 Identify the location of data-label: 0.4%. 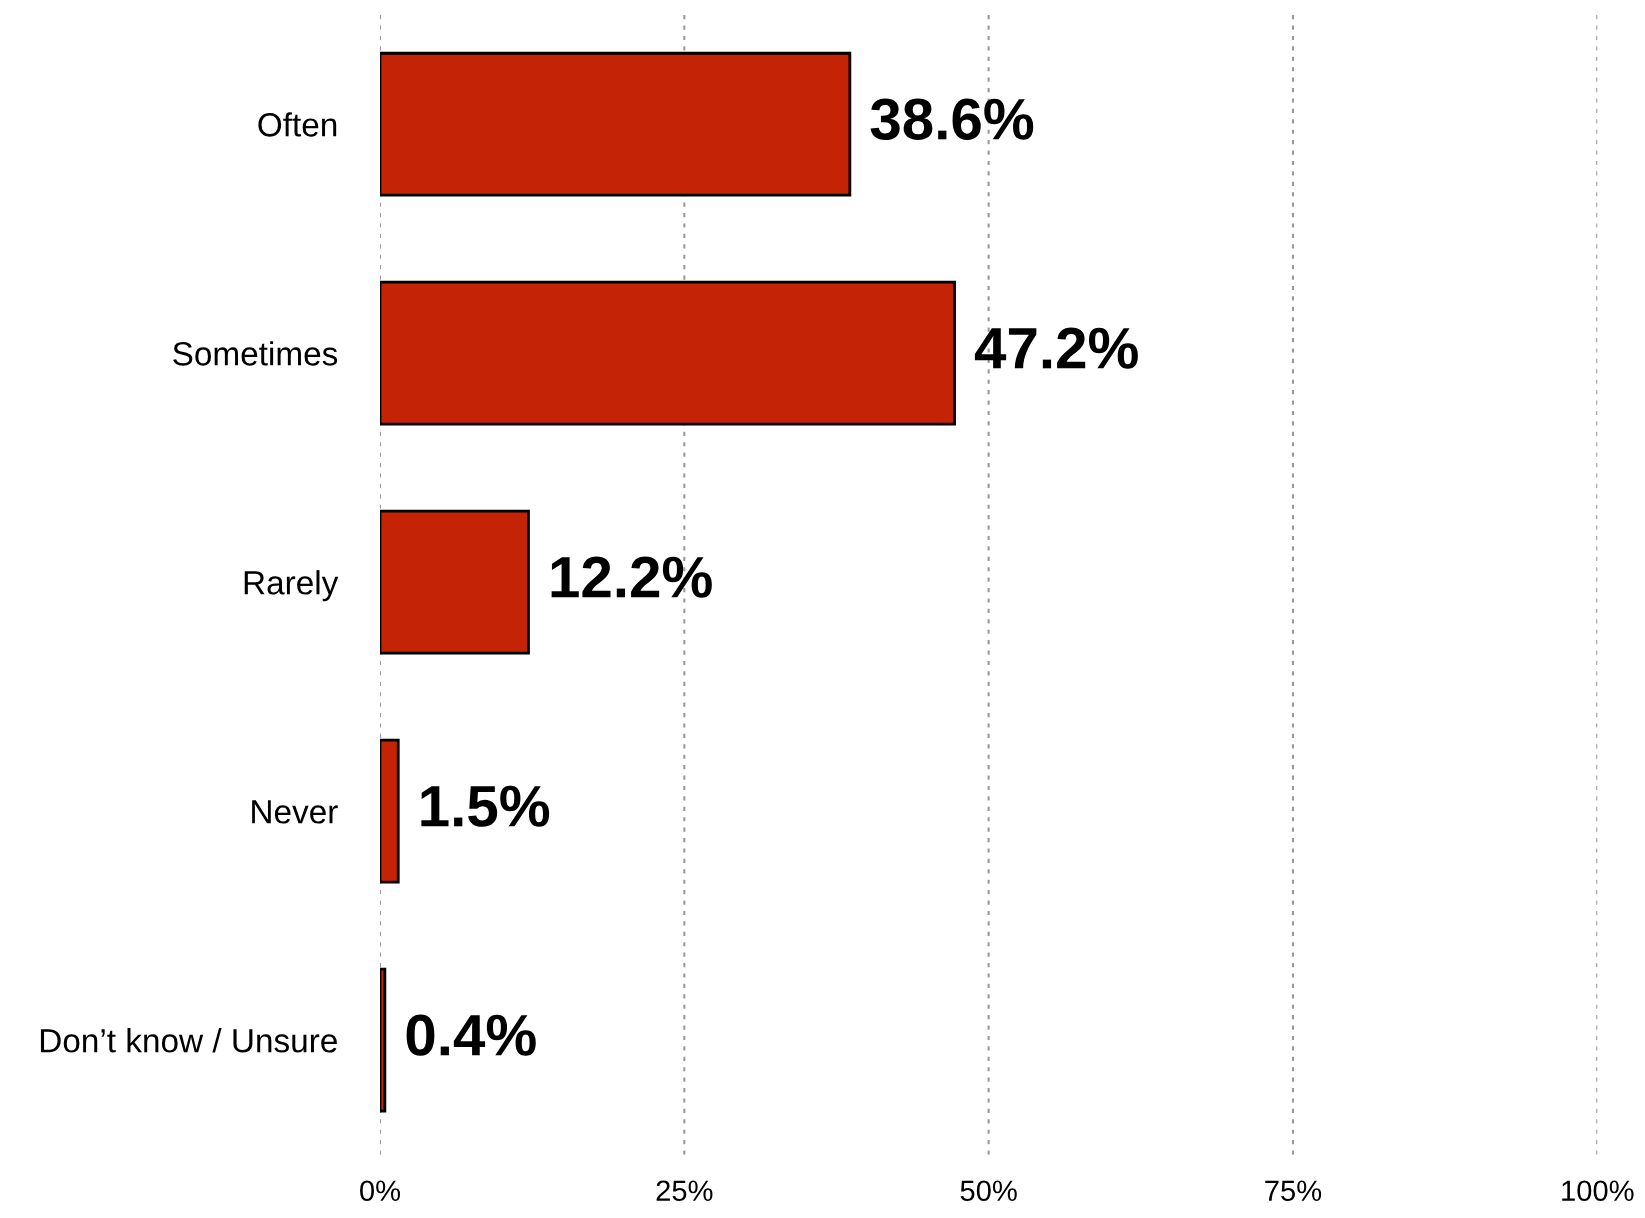
(471, 1035).